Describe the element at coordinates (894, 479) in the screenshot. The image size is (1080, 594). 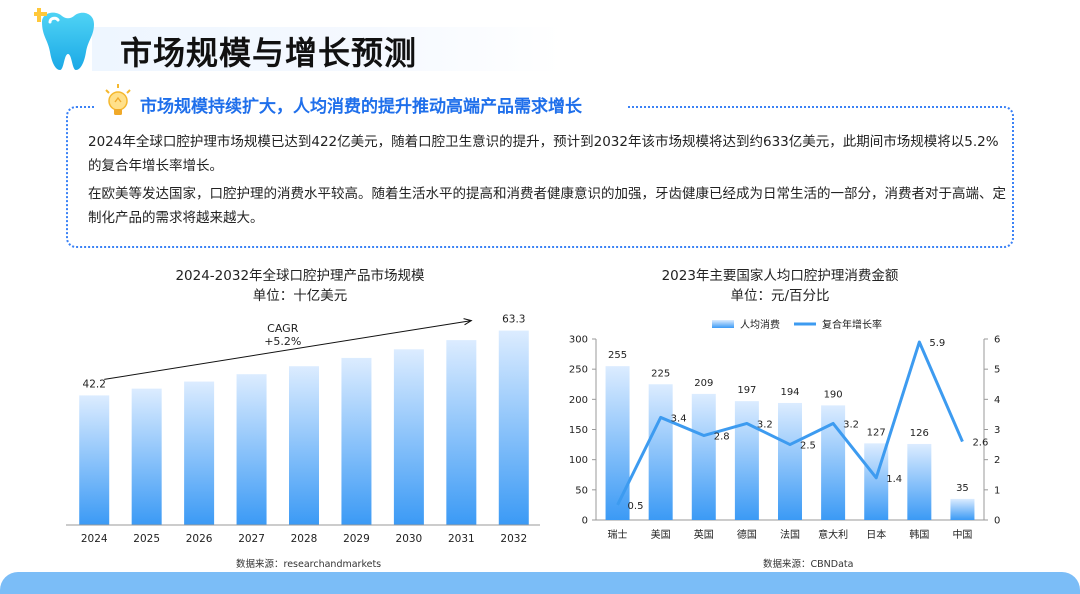
I see `line-value-label: 1.4` at that location.